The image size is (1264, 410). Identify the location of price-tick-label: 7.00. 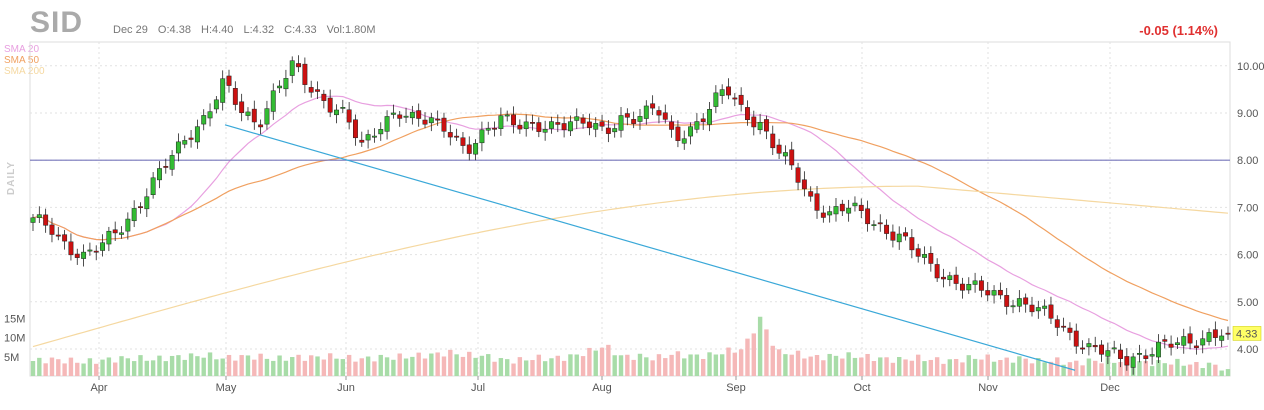
(1247, 208).